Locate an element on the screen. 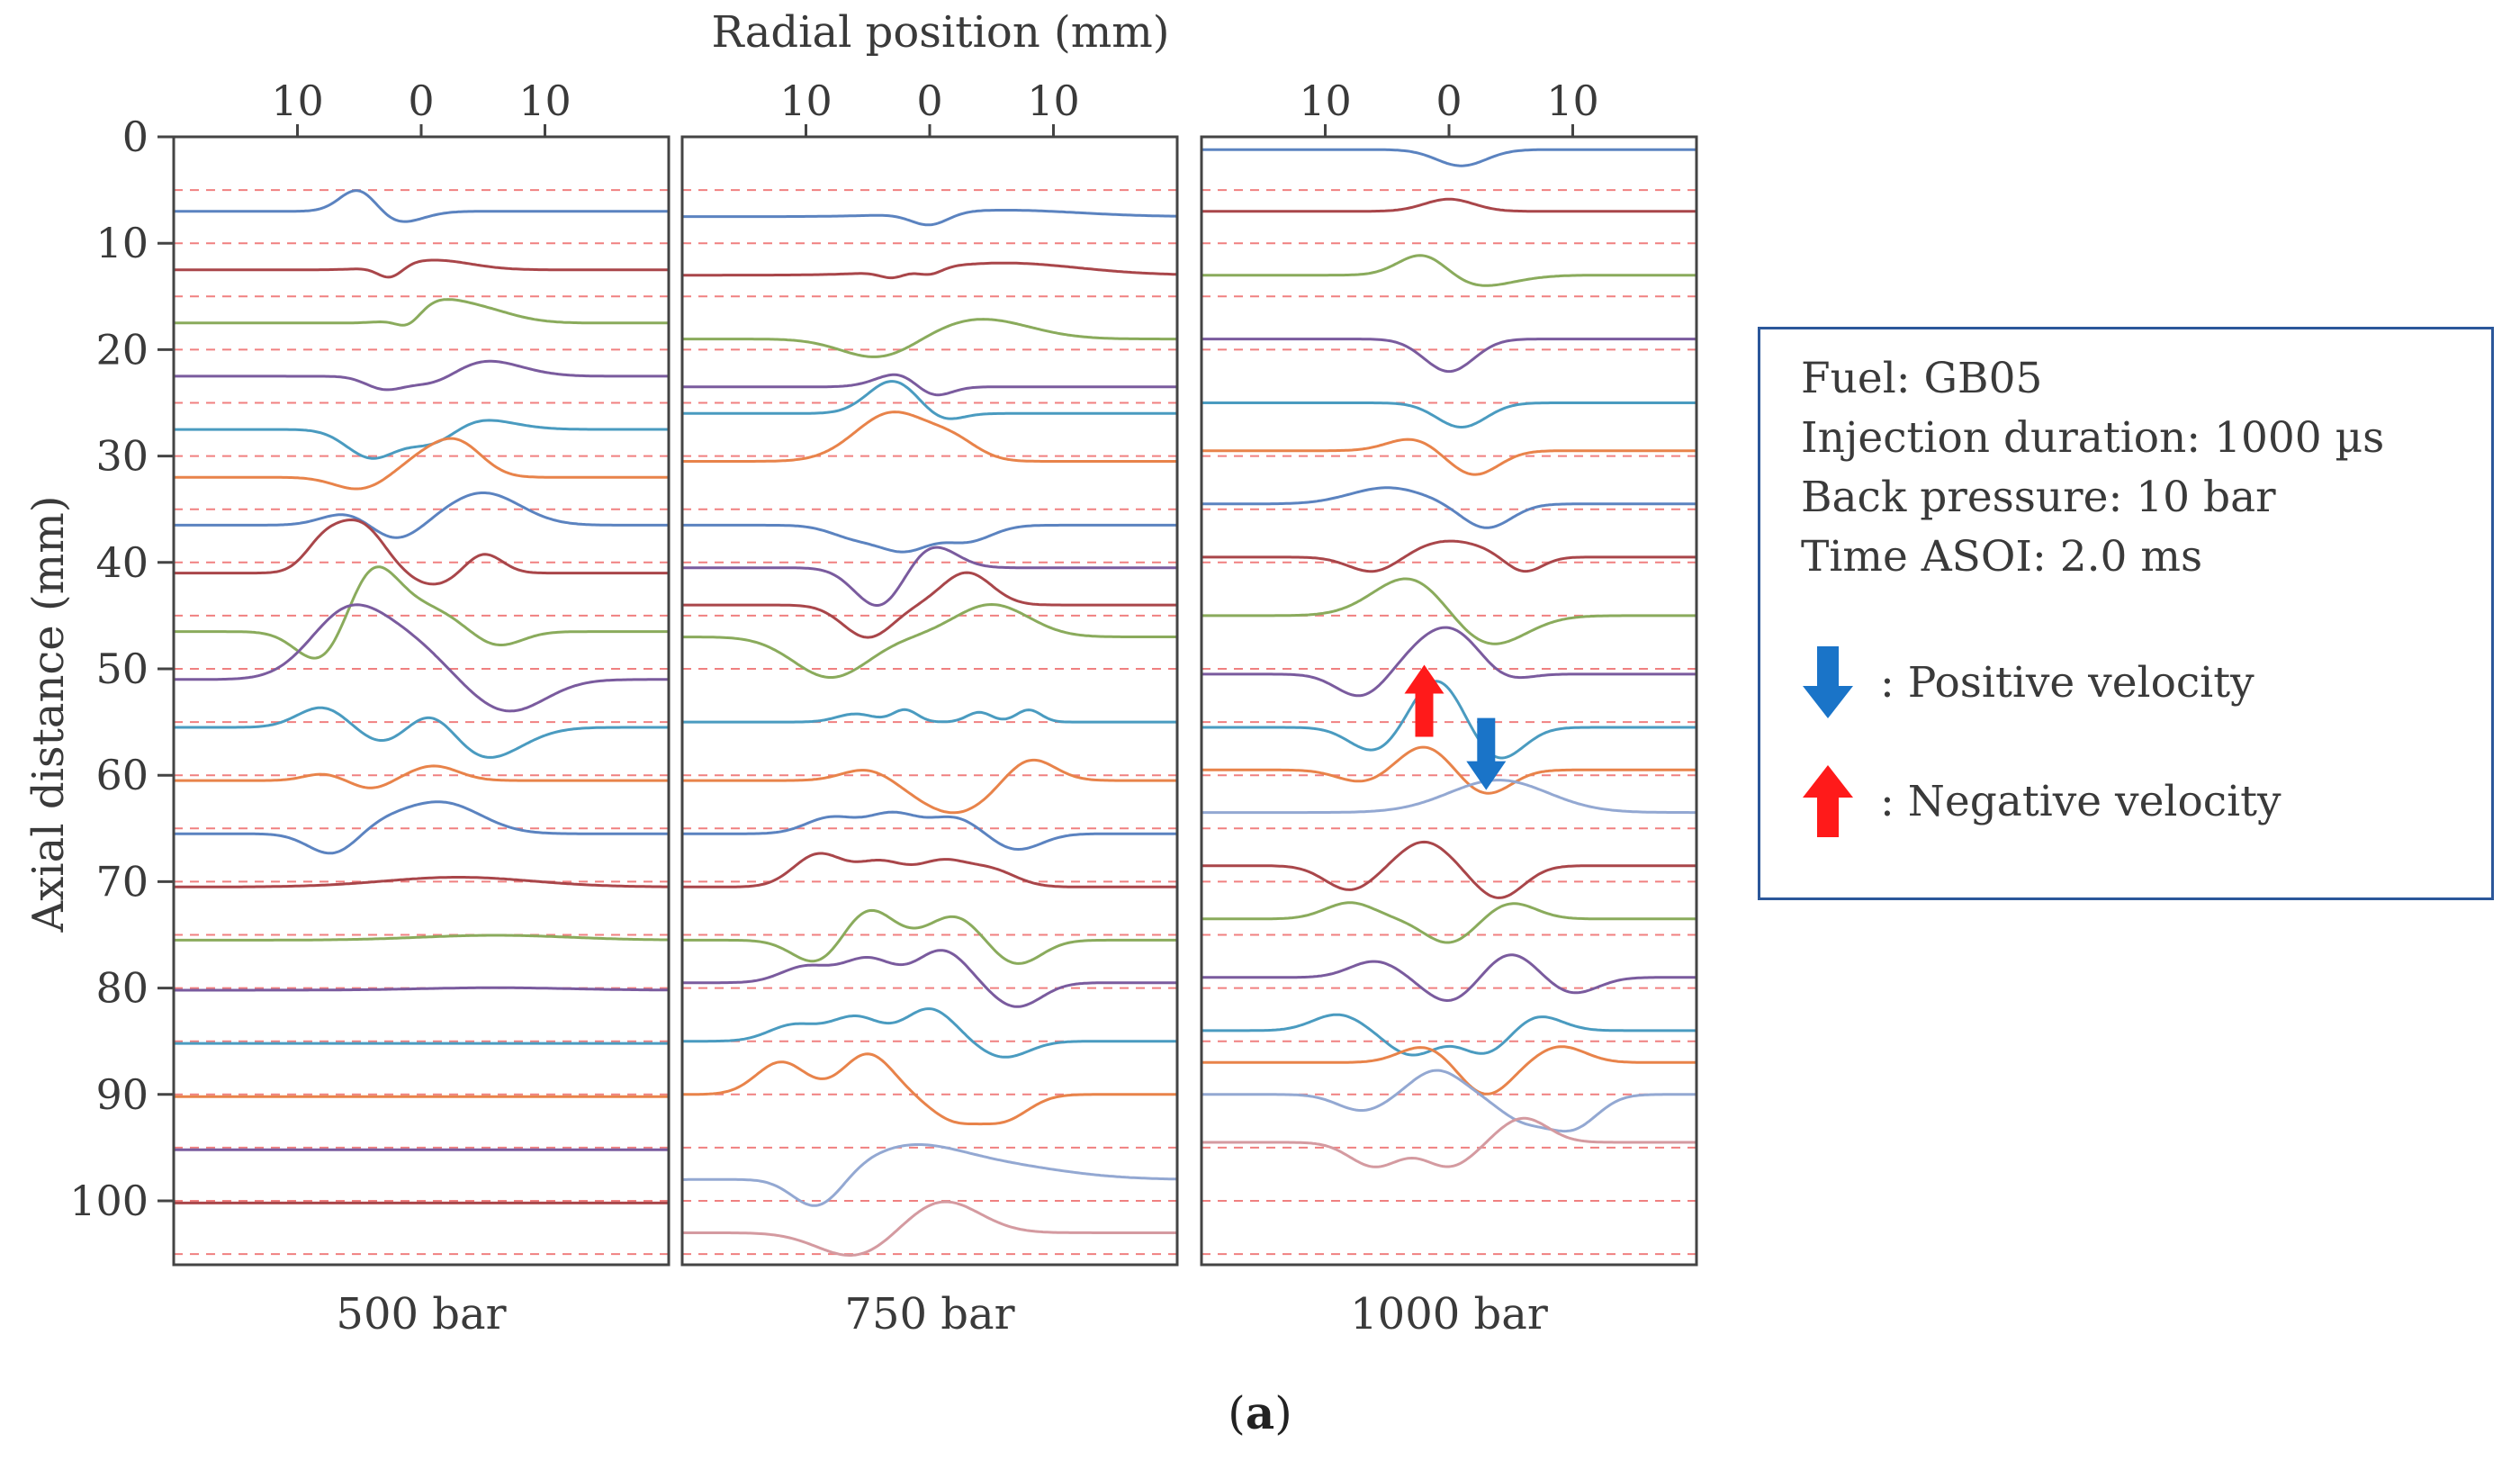 Image resolution: width=2520 pixels, height=1461 pixels. caption-close: ) is located at coordinates (1283, 1413).